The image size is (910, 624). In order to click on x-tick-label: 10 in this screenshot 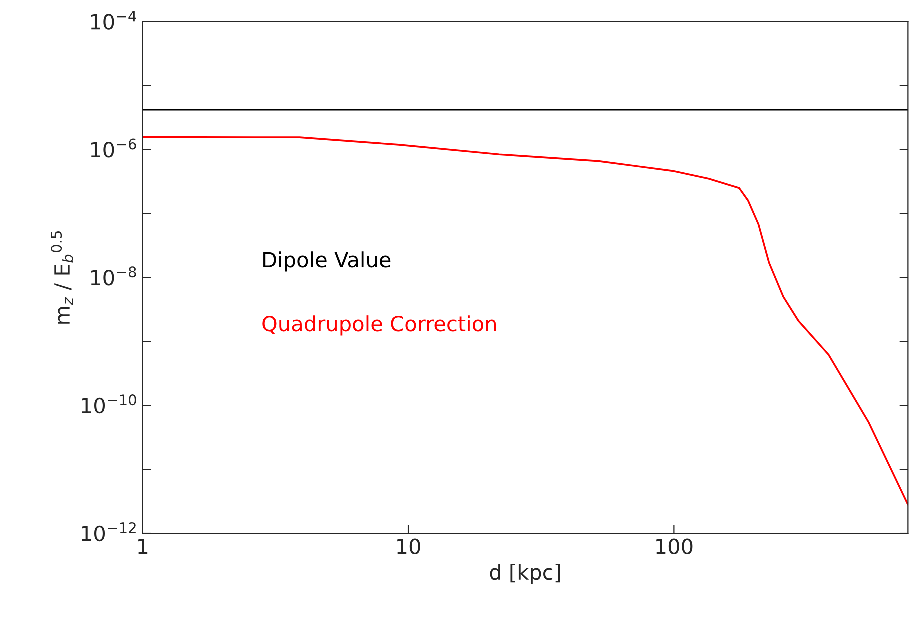, I will do `click(409, 546)`.